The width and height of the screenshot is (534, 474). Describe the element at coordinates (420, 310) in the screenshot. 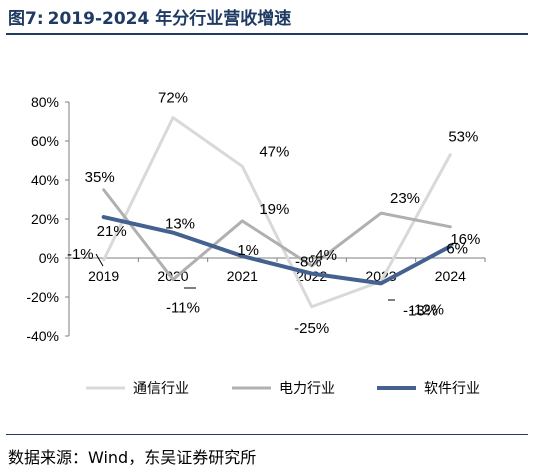

I see `data-label: -13%` at that location.